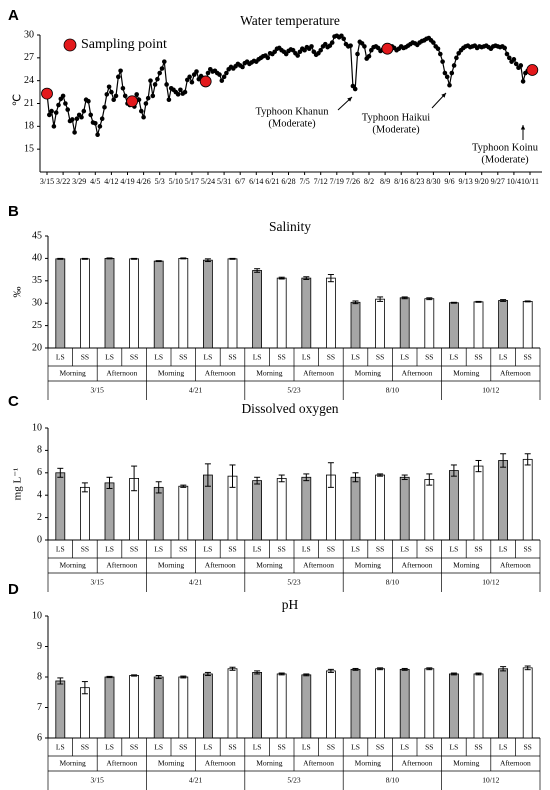  I want to click on arrow-head, so click(443, 95).